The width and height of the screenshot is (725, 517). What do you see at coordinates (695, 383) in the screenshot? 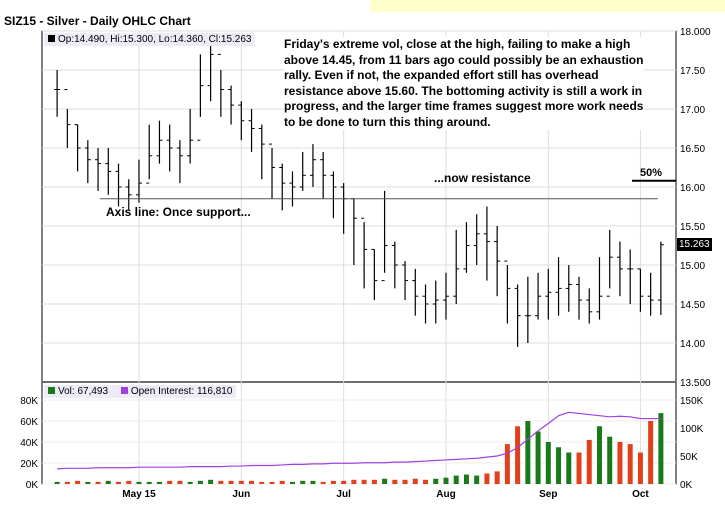
I see `price-tick-label: 13.500` at bounding box center [695, 383].